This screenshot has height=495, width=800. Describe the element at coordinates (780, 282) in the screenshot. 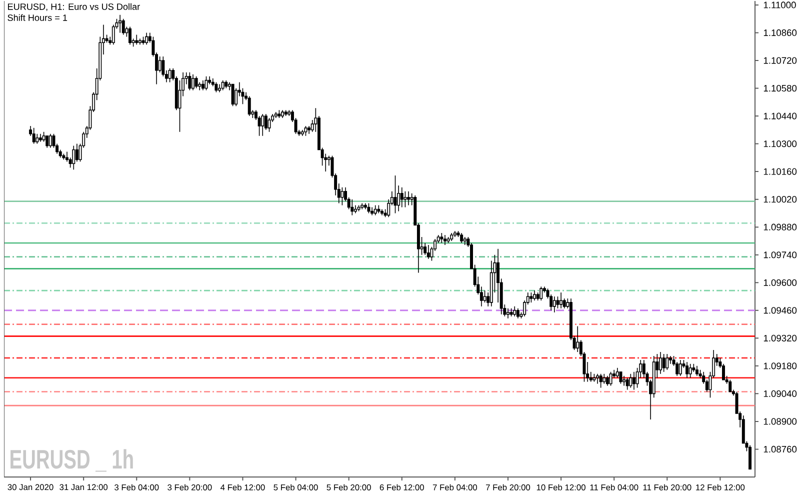

I see `y-tick-label: 1.09600` at that location.